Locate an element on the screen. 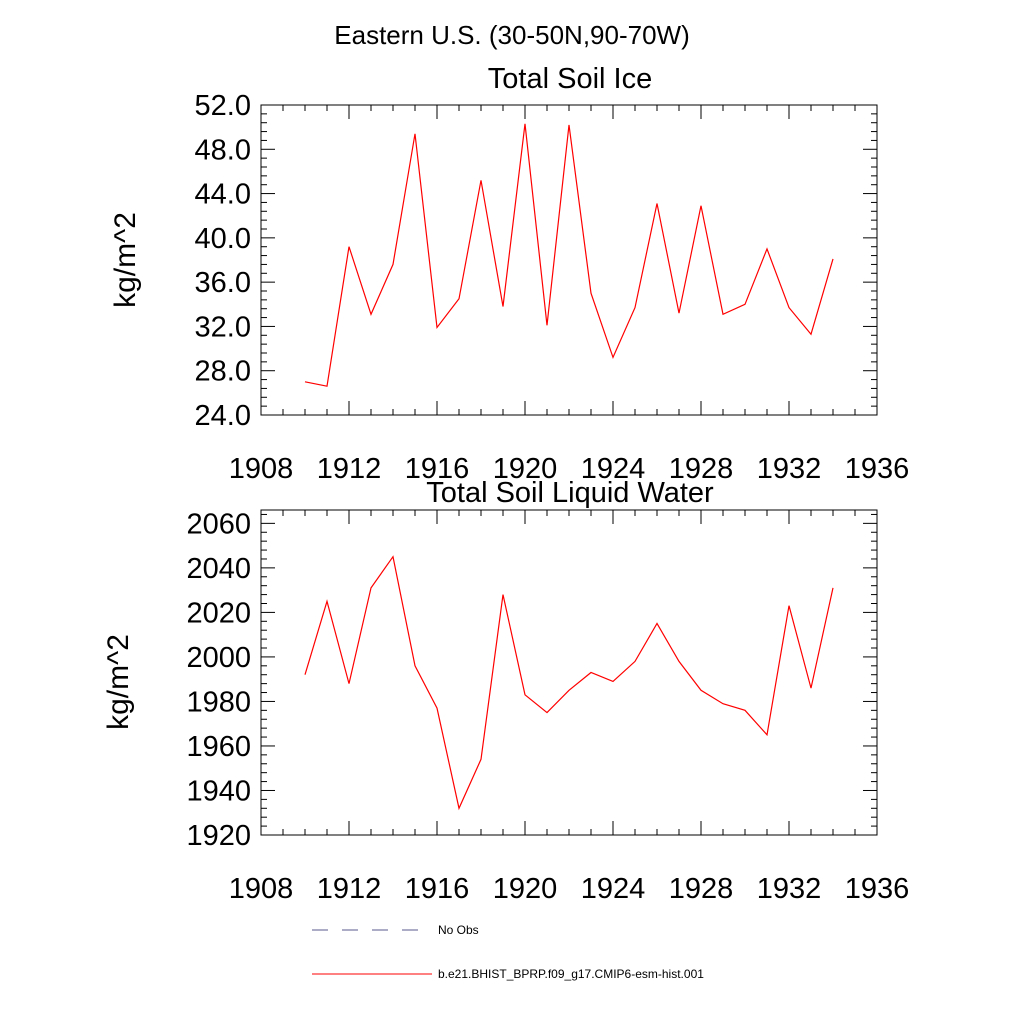 The image size is (1024, 1024). soil-ice-ytick-label: 28.0 is located at coordinates (223, 372).